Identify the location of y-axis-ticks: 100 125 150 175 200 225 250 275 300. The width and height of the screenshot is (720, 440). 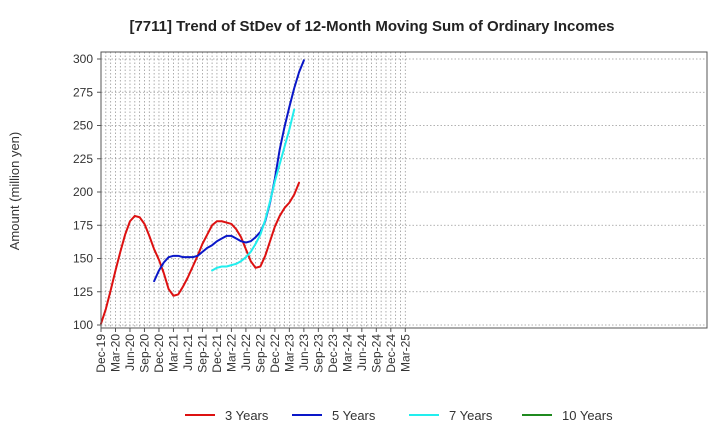
(87, 192).